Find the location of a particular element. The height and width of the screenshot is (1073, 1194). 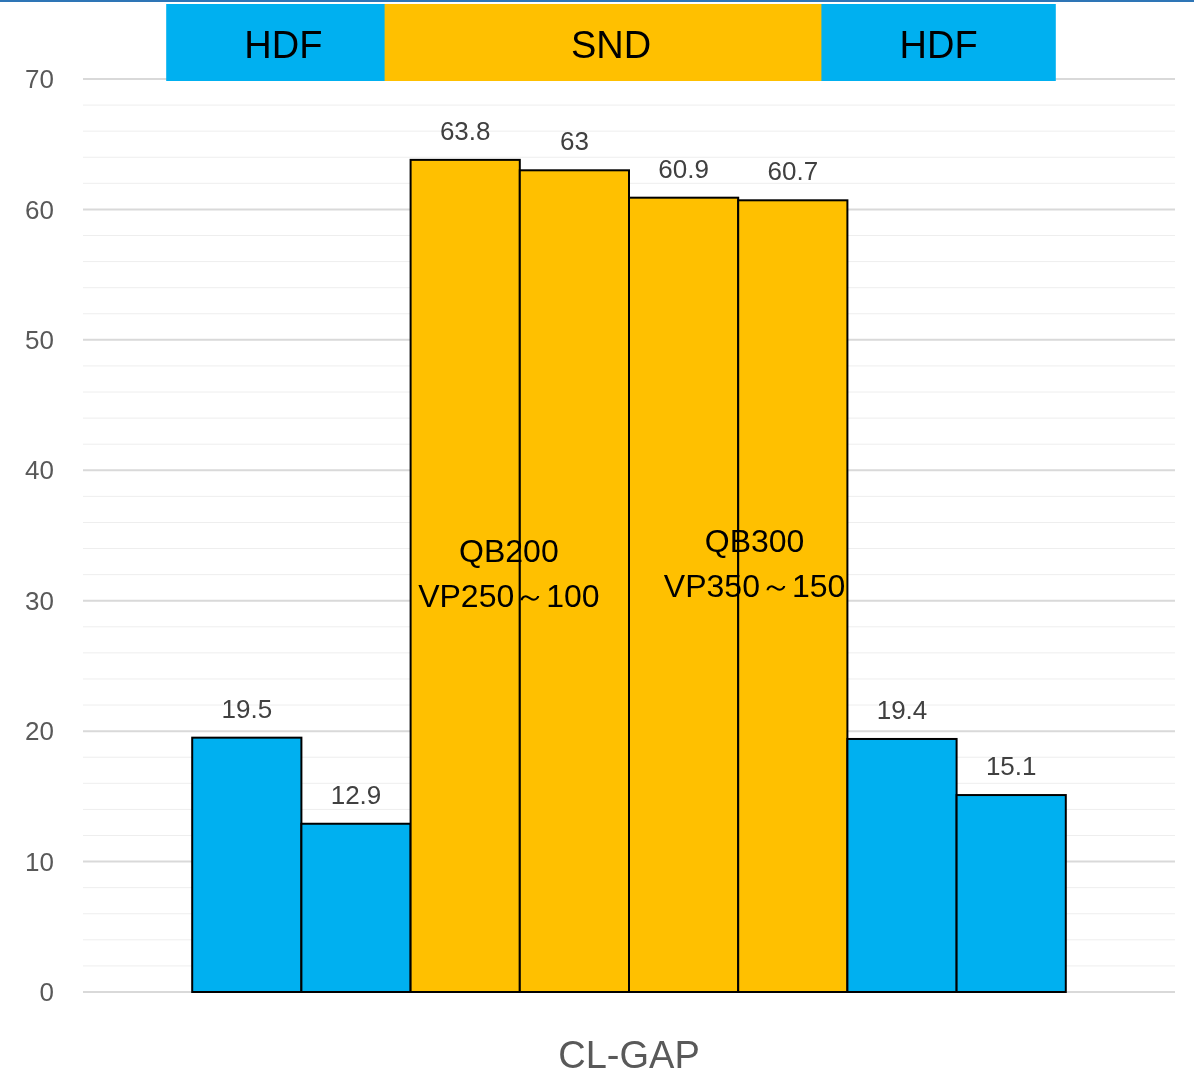

y-tick-label: 0 is located at coordinates (46, 992).